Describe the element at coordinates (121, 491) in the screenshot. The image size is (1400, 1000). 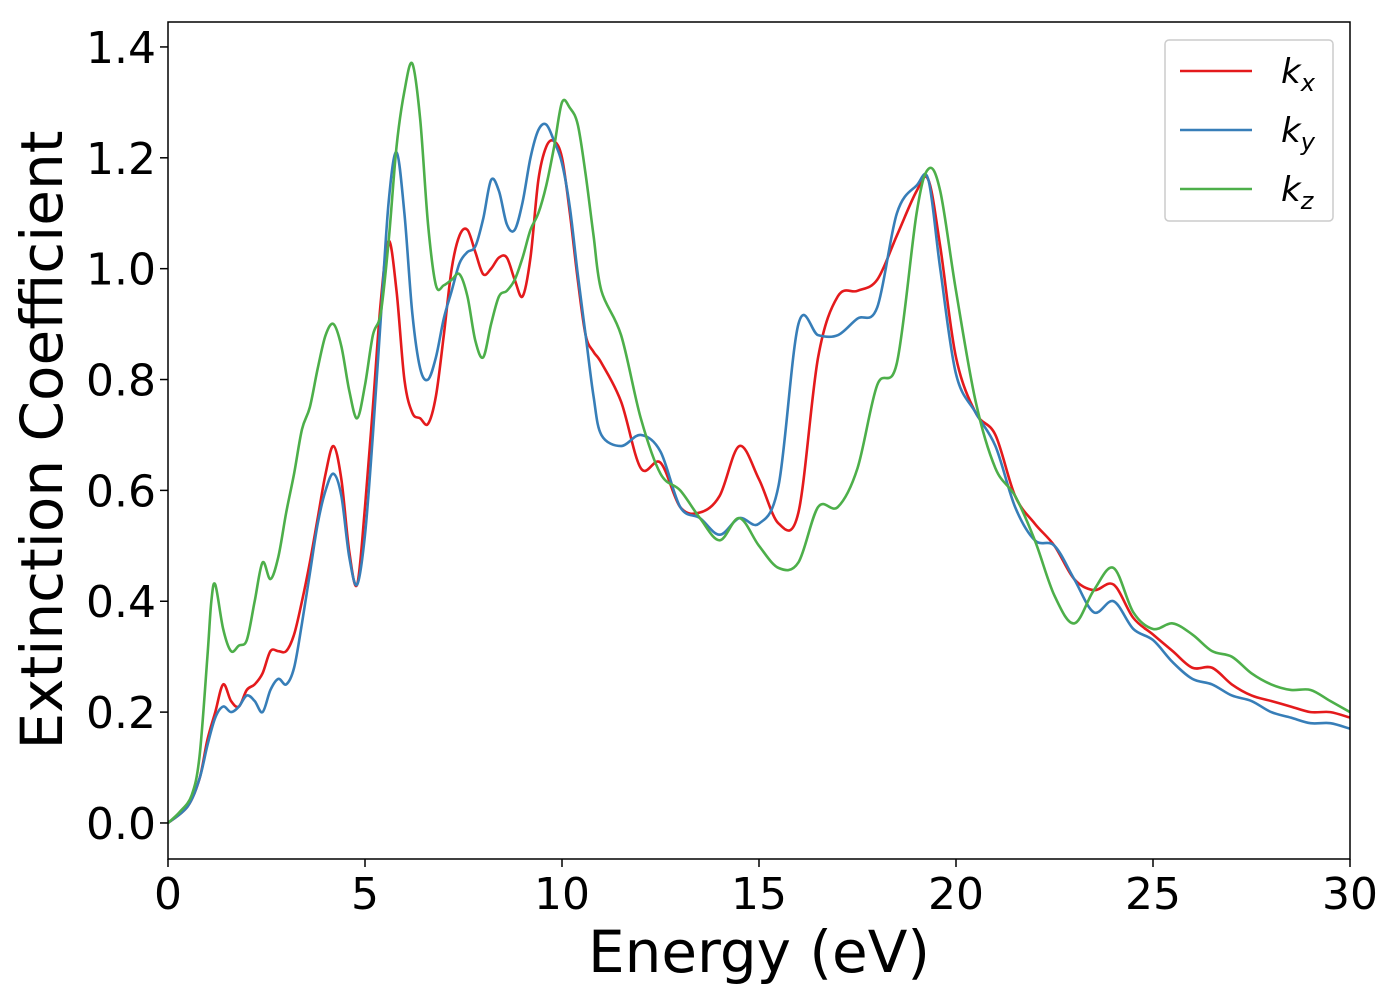
I see `y-tick-label: 0.6` at that location.